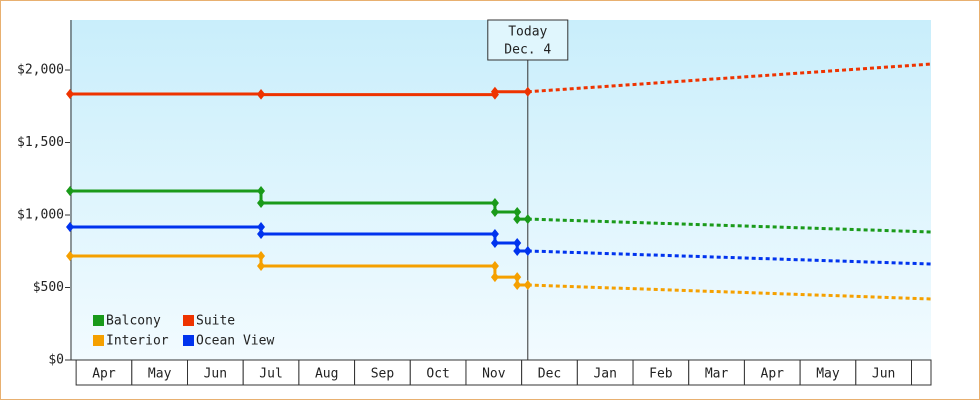  I want to click on series-line, so click(299, 93).